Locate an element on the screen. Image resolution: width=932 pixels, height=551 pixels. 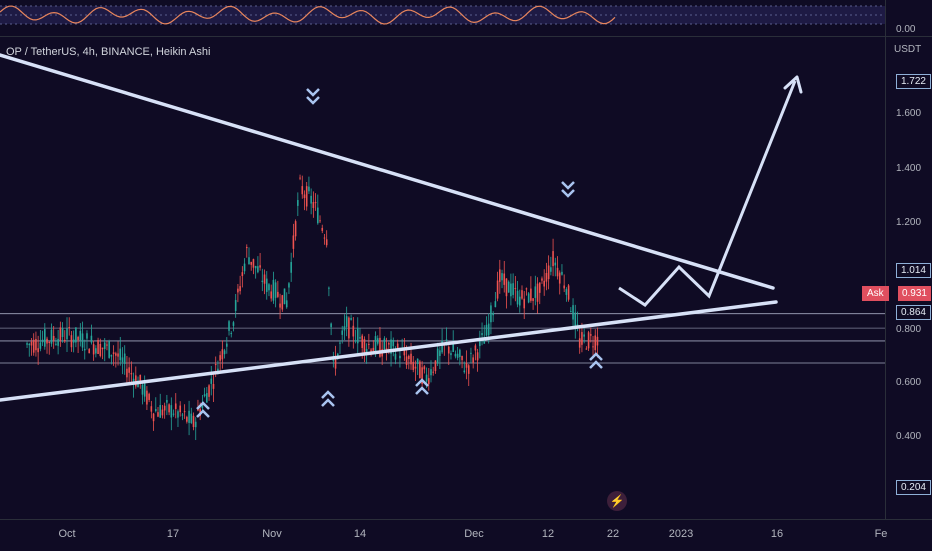
price-tick-0400: 0.400 is located at coordinates (909, 436).